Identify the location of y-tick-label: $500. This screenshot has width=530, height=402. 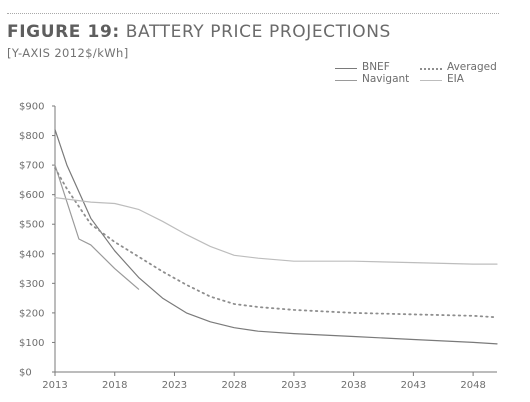
(31, 225).